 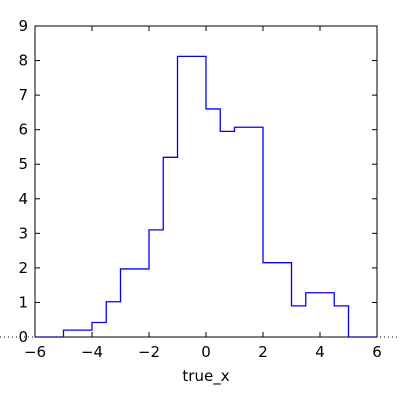 What do you see at coordinates (23, 164) in the screenshot?
I see `y-tick-label: 5` at bounding box center [23, 164].